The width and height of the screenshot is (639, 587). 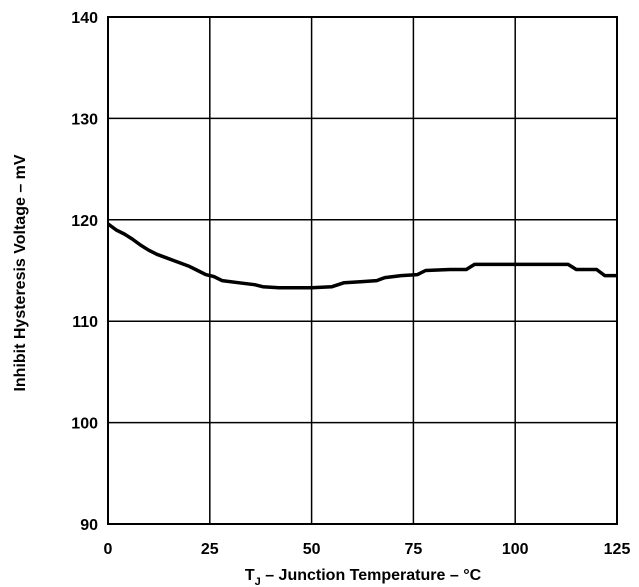 What do you see at coordinates (89, 525) in the screenshot?
I see `y-tick-label: 90` at bounding box center [89, 525].